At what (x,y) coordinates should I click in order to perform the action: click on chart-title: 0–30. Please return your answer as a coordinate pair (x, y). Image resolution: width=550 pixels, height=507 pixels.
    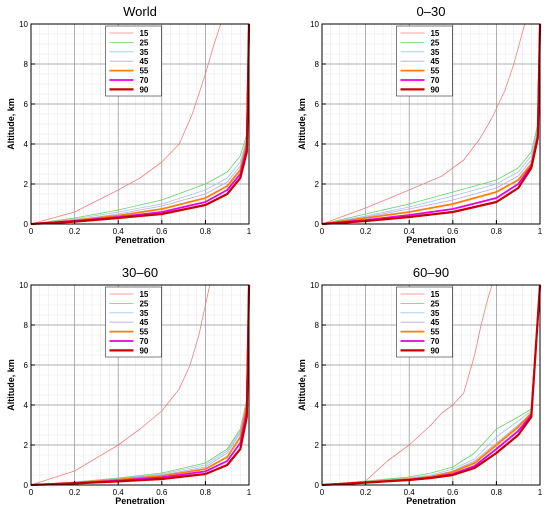
    Looking at the image, I should click on (431, 11).